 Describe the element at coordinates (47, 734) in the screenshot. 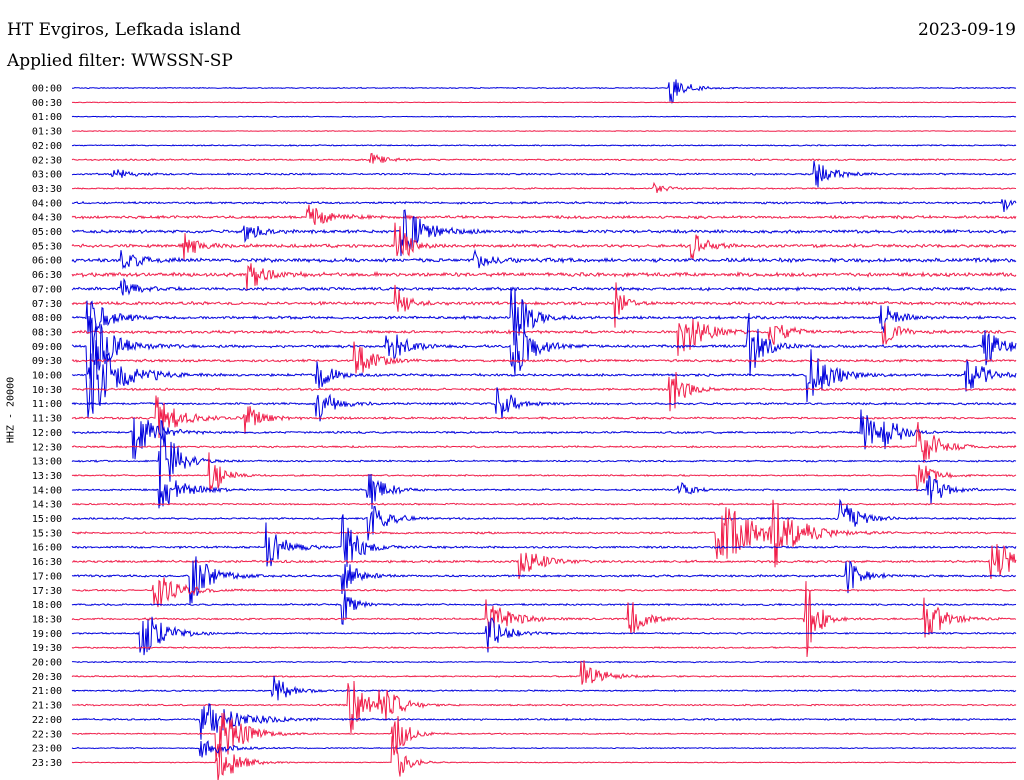

I see `row-time-label: 22:30` at that location.